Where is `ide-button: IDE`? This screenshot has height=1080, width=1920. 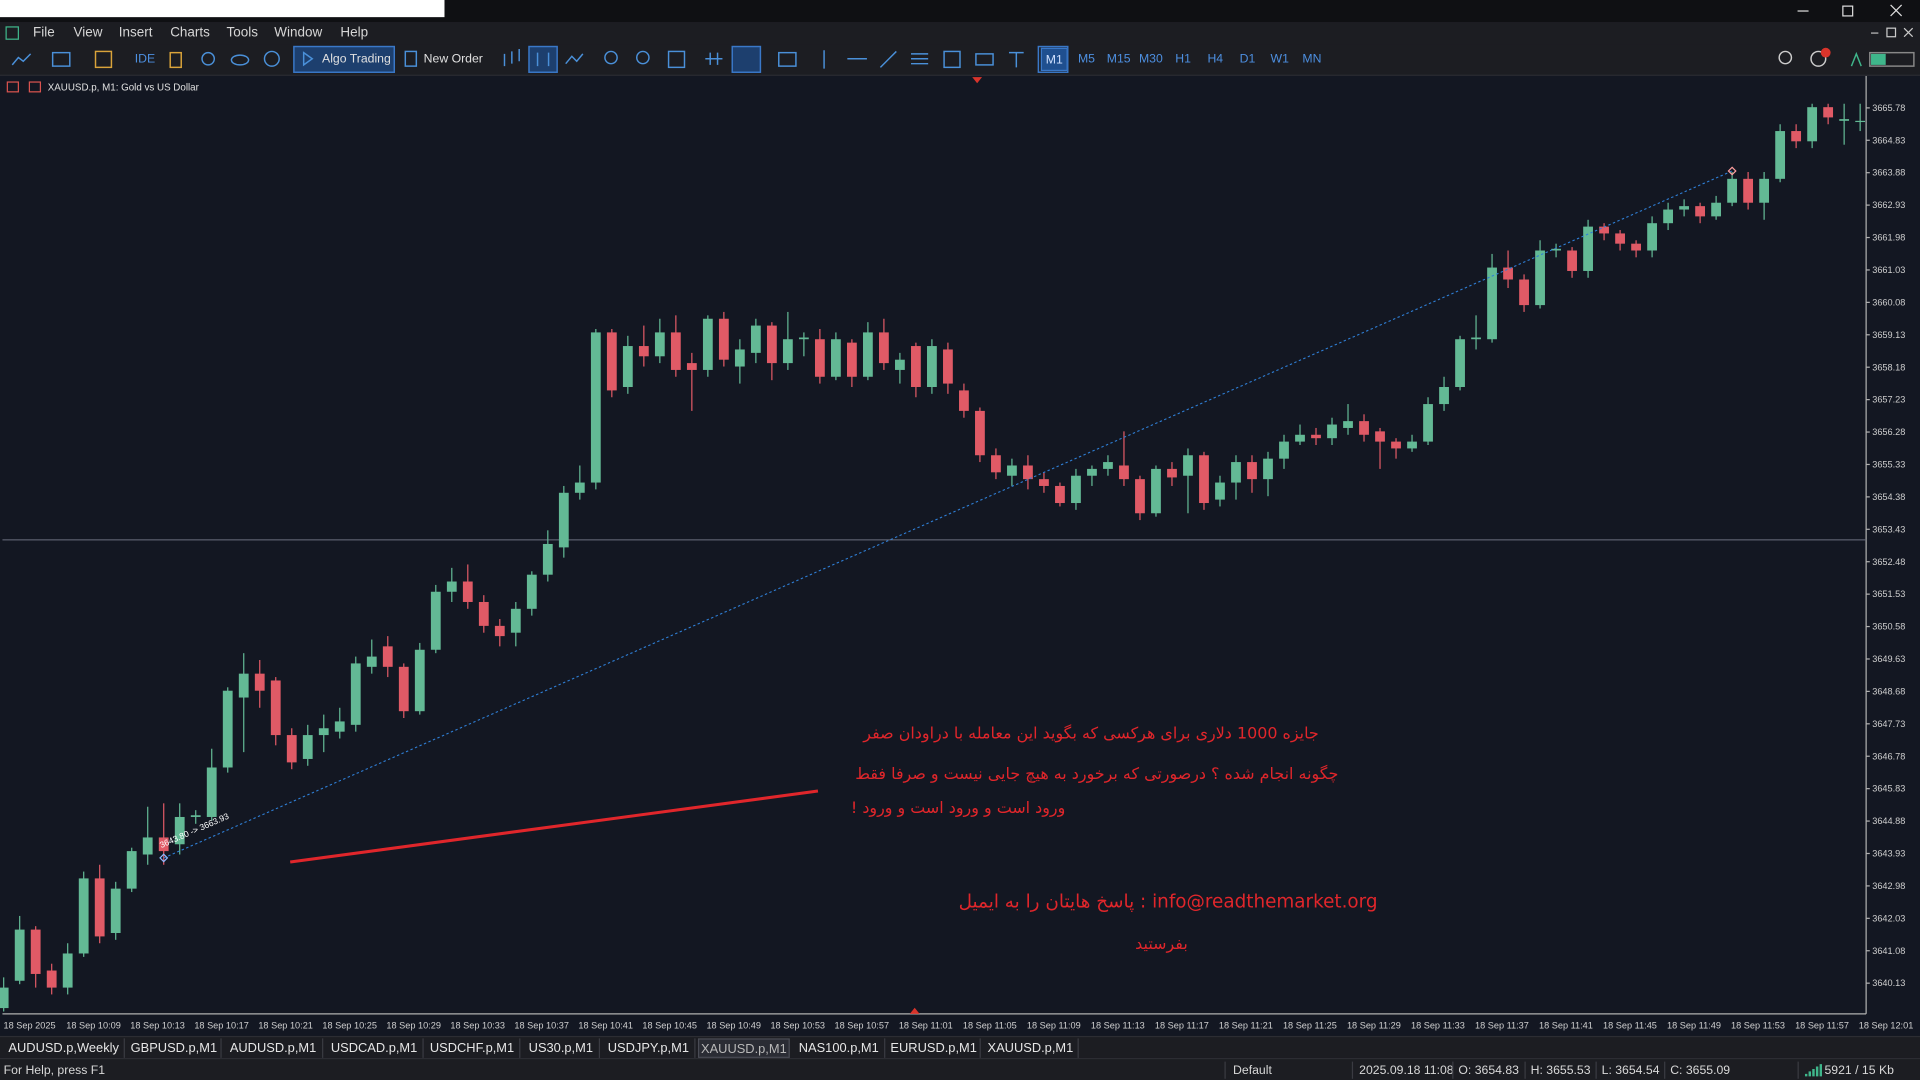 ide-button: IDE is located at coordinates (145, 59).